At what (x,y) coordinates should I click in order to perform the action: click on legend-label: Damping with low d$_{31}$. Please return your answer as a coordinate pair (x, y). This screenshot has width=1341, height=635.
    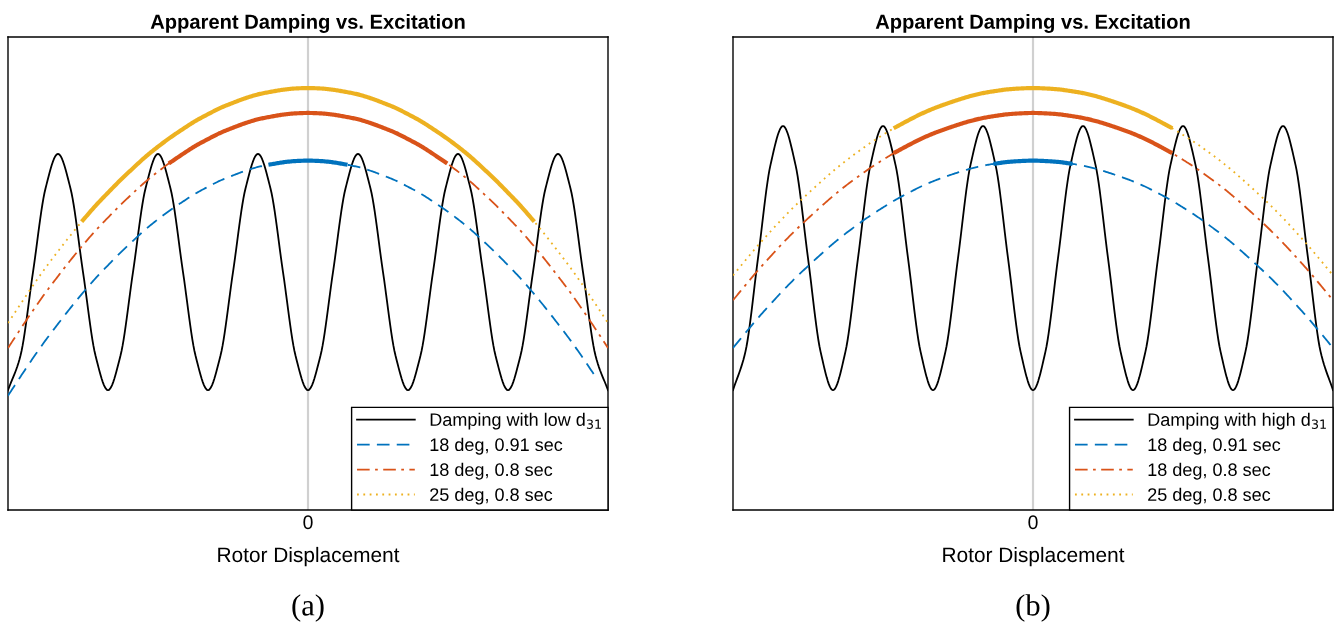
    Looking at the image, I should click on (515, 421).